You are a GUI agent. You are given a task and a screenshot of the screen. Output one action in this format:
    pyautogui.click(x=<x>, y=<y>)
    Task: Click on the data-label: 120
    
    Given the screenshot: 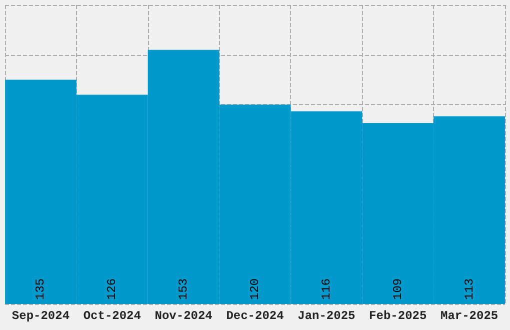 What is the action you would take?
    pyautogui.click(x=255, y=289)
    